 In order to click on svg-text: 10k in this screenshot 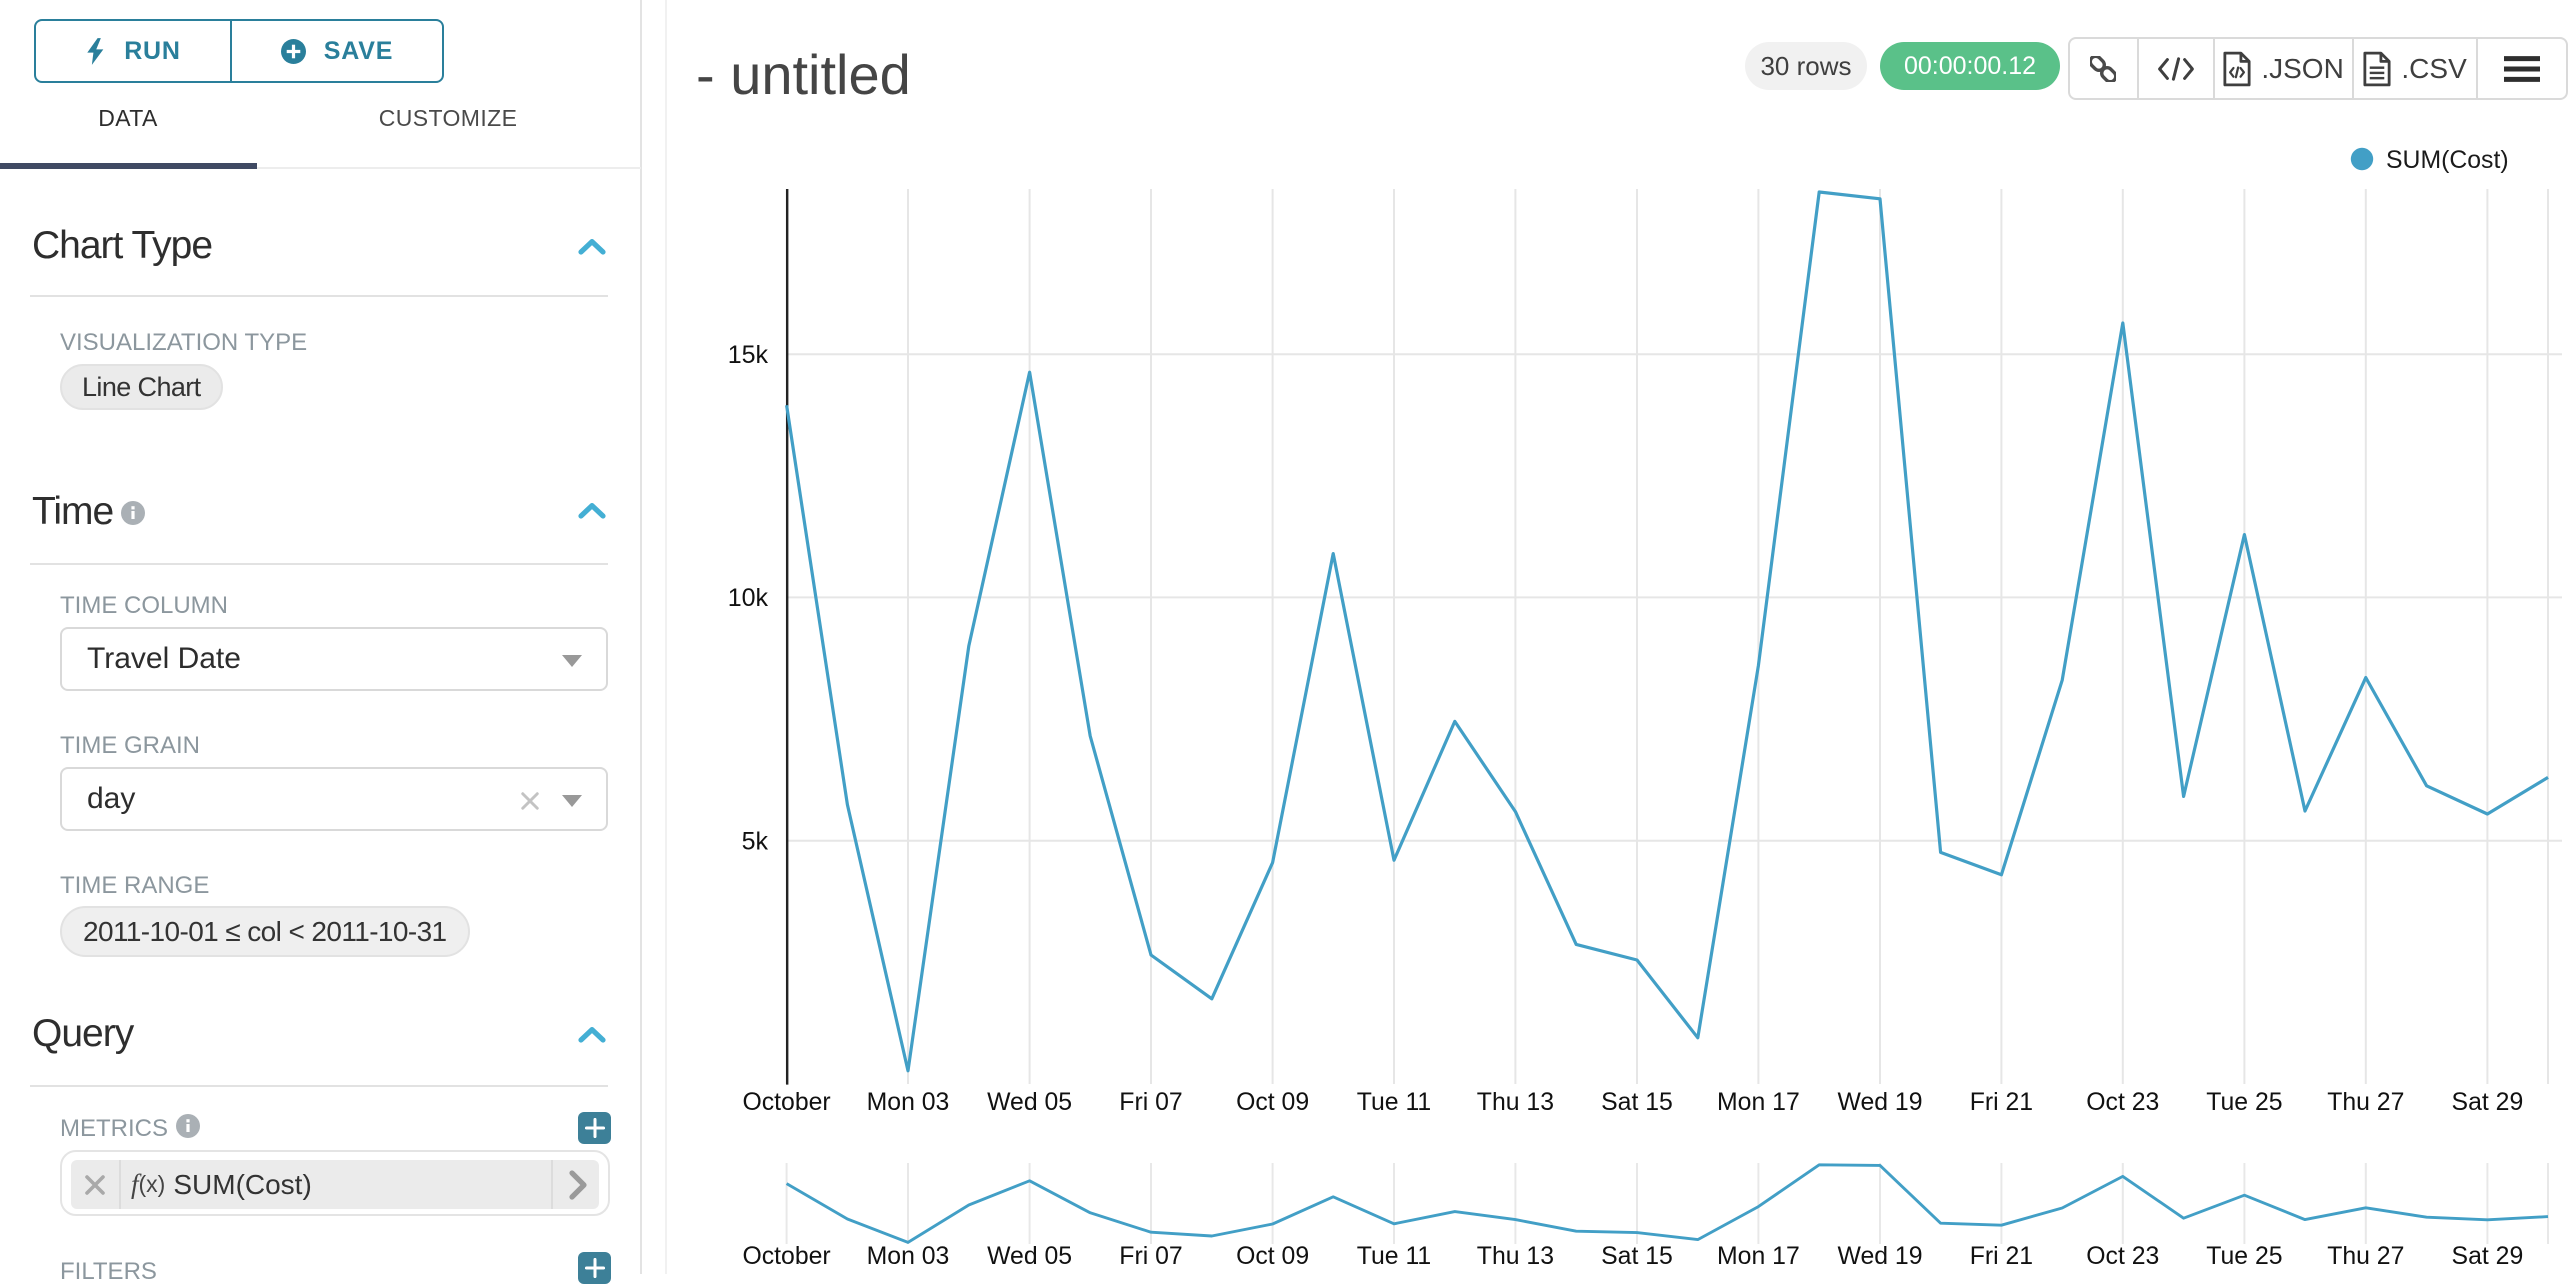, I will do `click(748, 598)`.